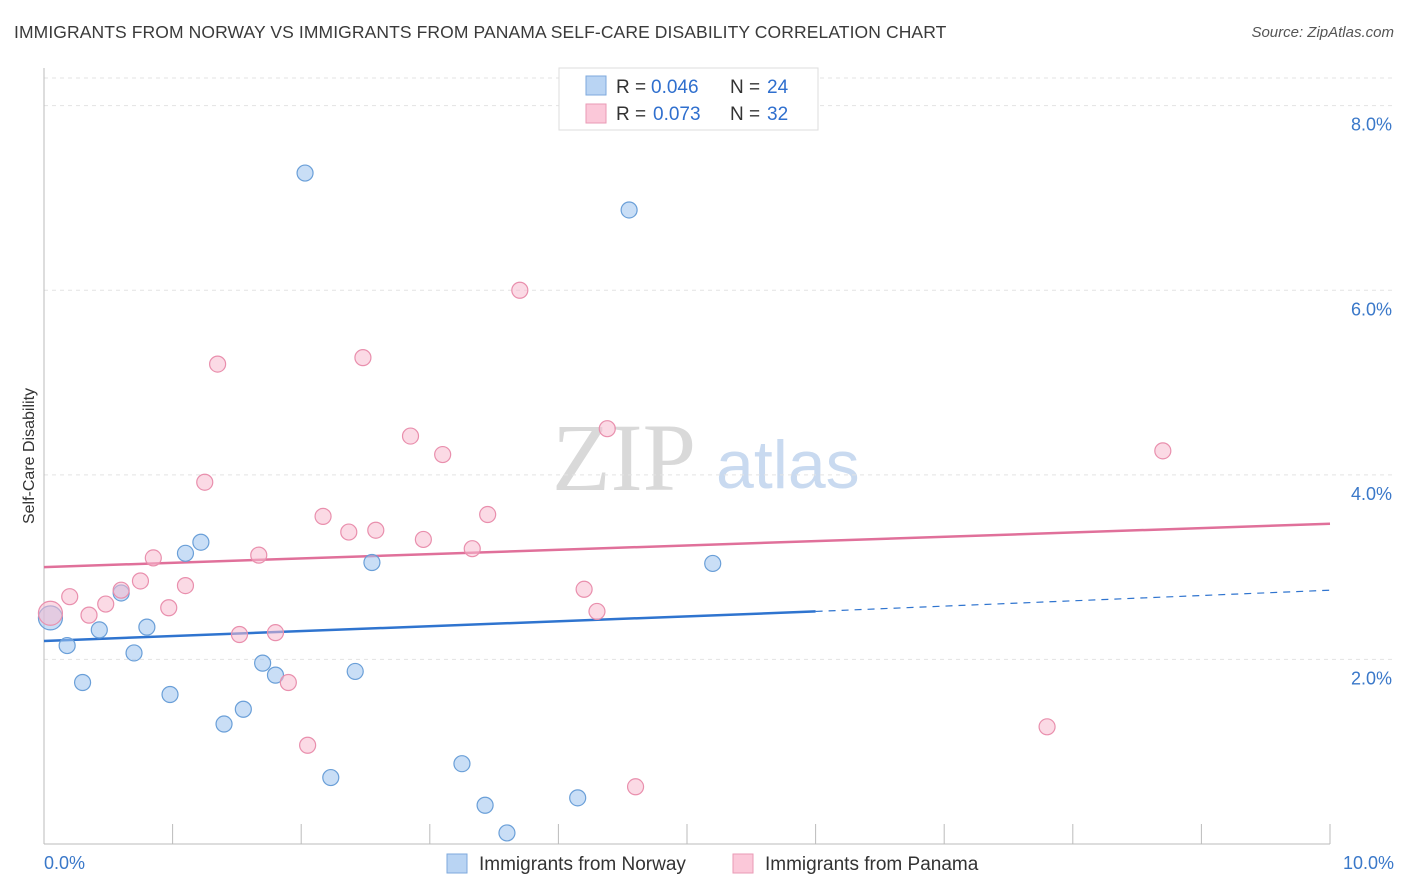 This screenshot has height=892, width=1406. What do you see at coordinates (1371, 494) in the screenshot?
I see `y-tick-label-1: 4.0%` at bounding box center [1371, 494].